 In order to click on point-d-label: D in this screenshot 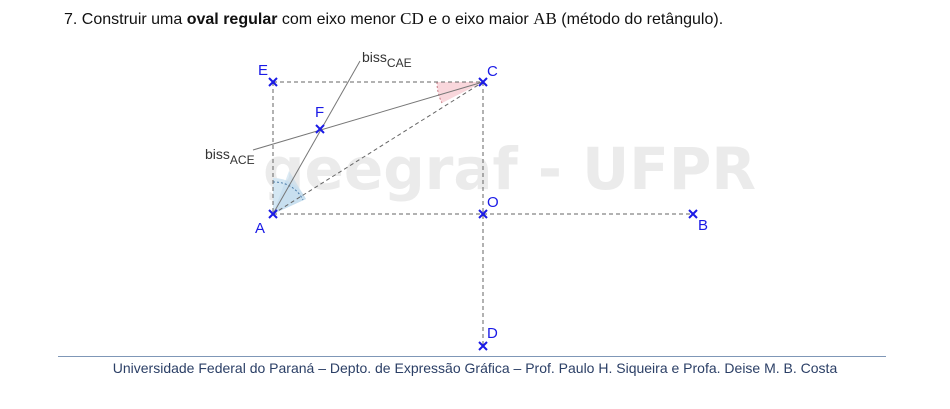, I will do `click(492, 333)`.